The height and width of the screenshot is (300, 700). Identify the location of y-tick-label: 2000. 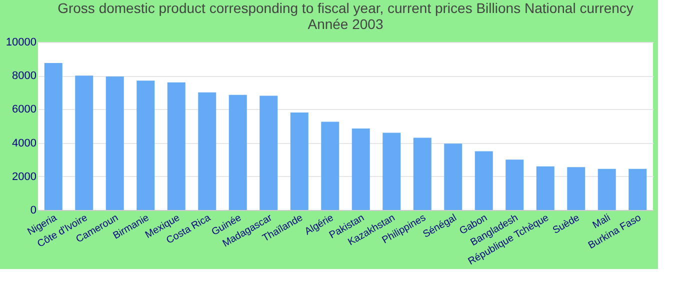
(24, 176).